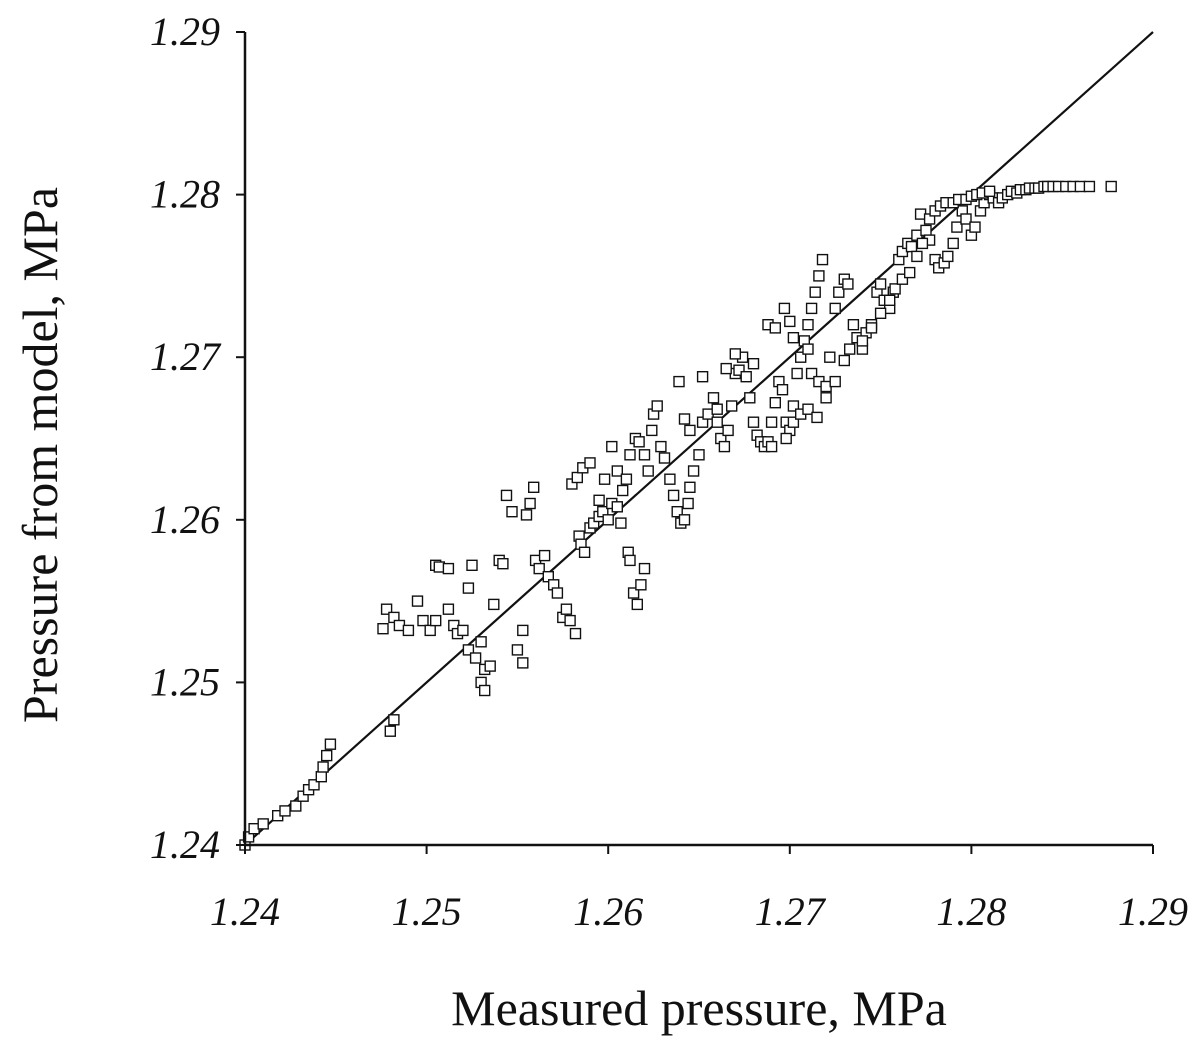 Image resolution: width=1194 pixels, height=1041 pixels. I want to click on x-tick-label: 1.28, so click(971, 911).